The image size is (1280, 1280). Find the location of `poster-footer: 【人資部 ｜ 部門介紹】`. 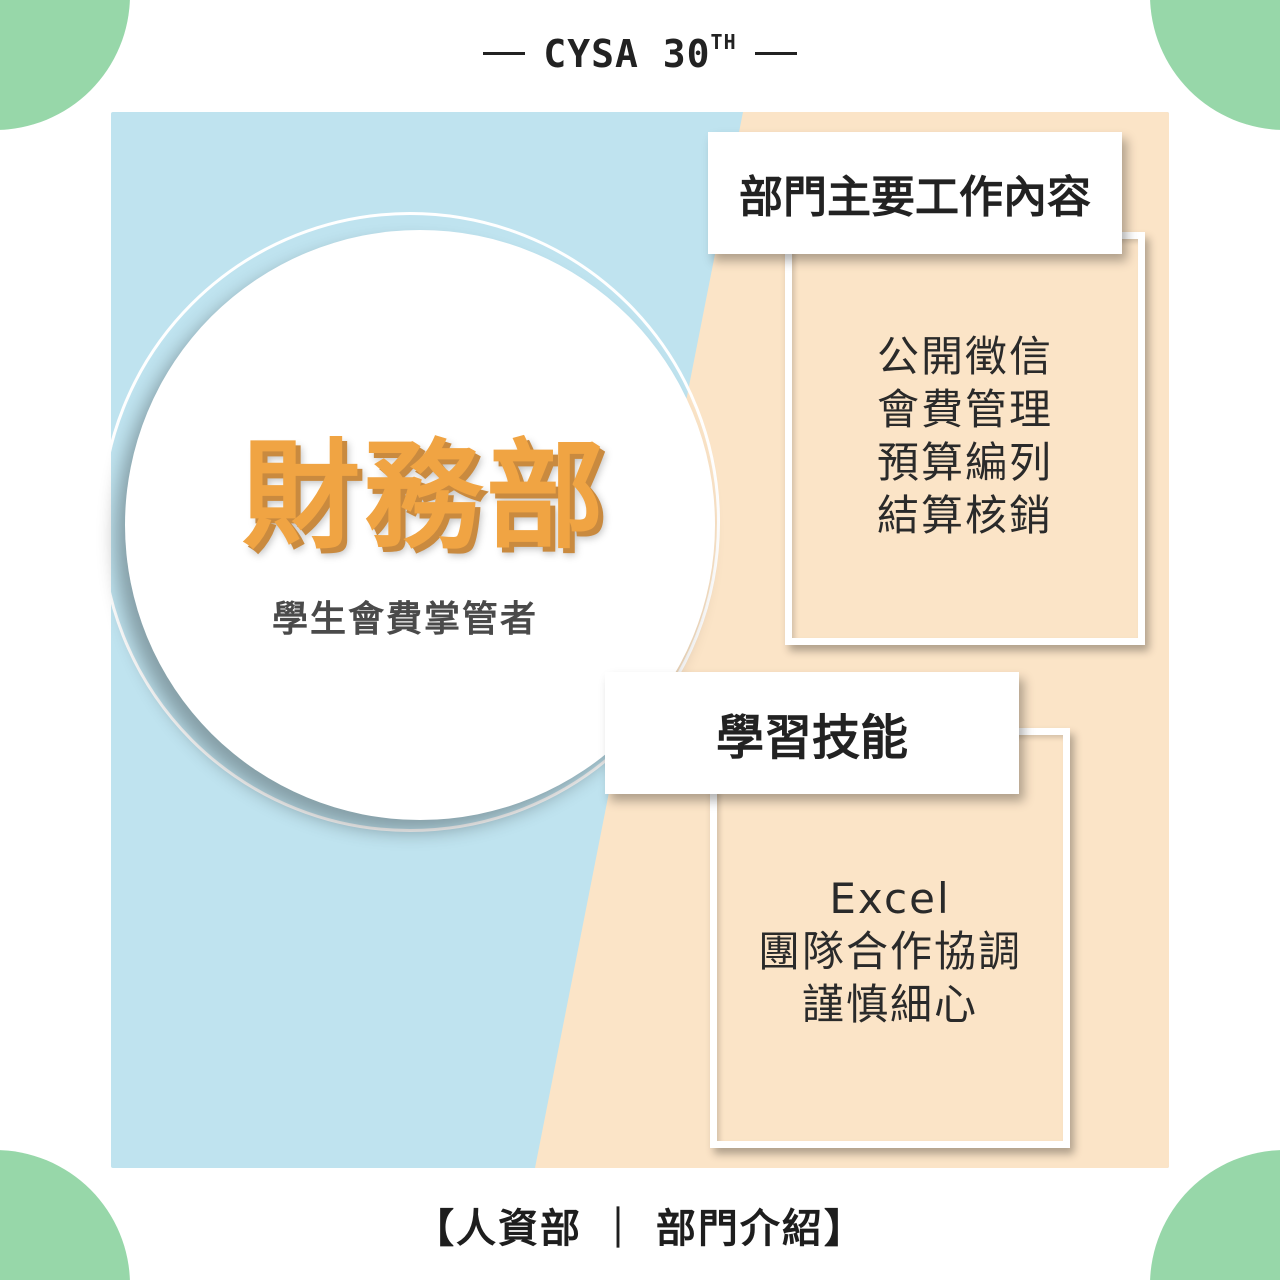

poster-footer: 【人資部 ｜ 部門介紹】 is located at coordinates (640, 1229).